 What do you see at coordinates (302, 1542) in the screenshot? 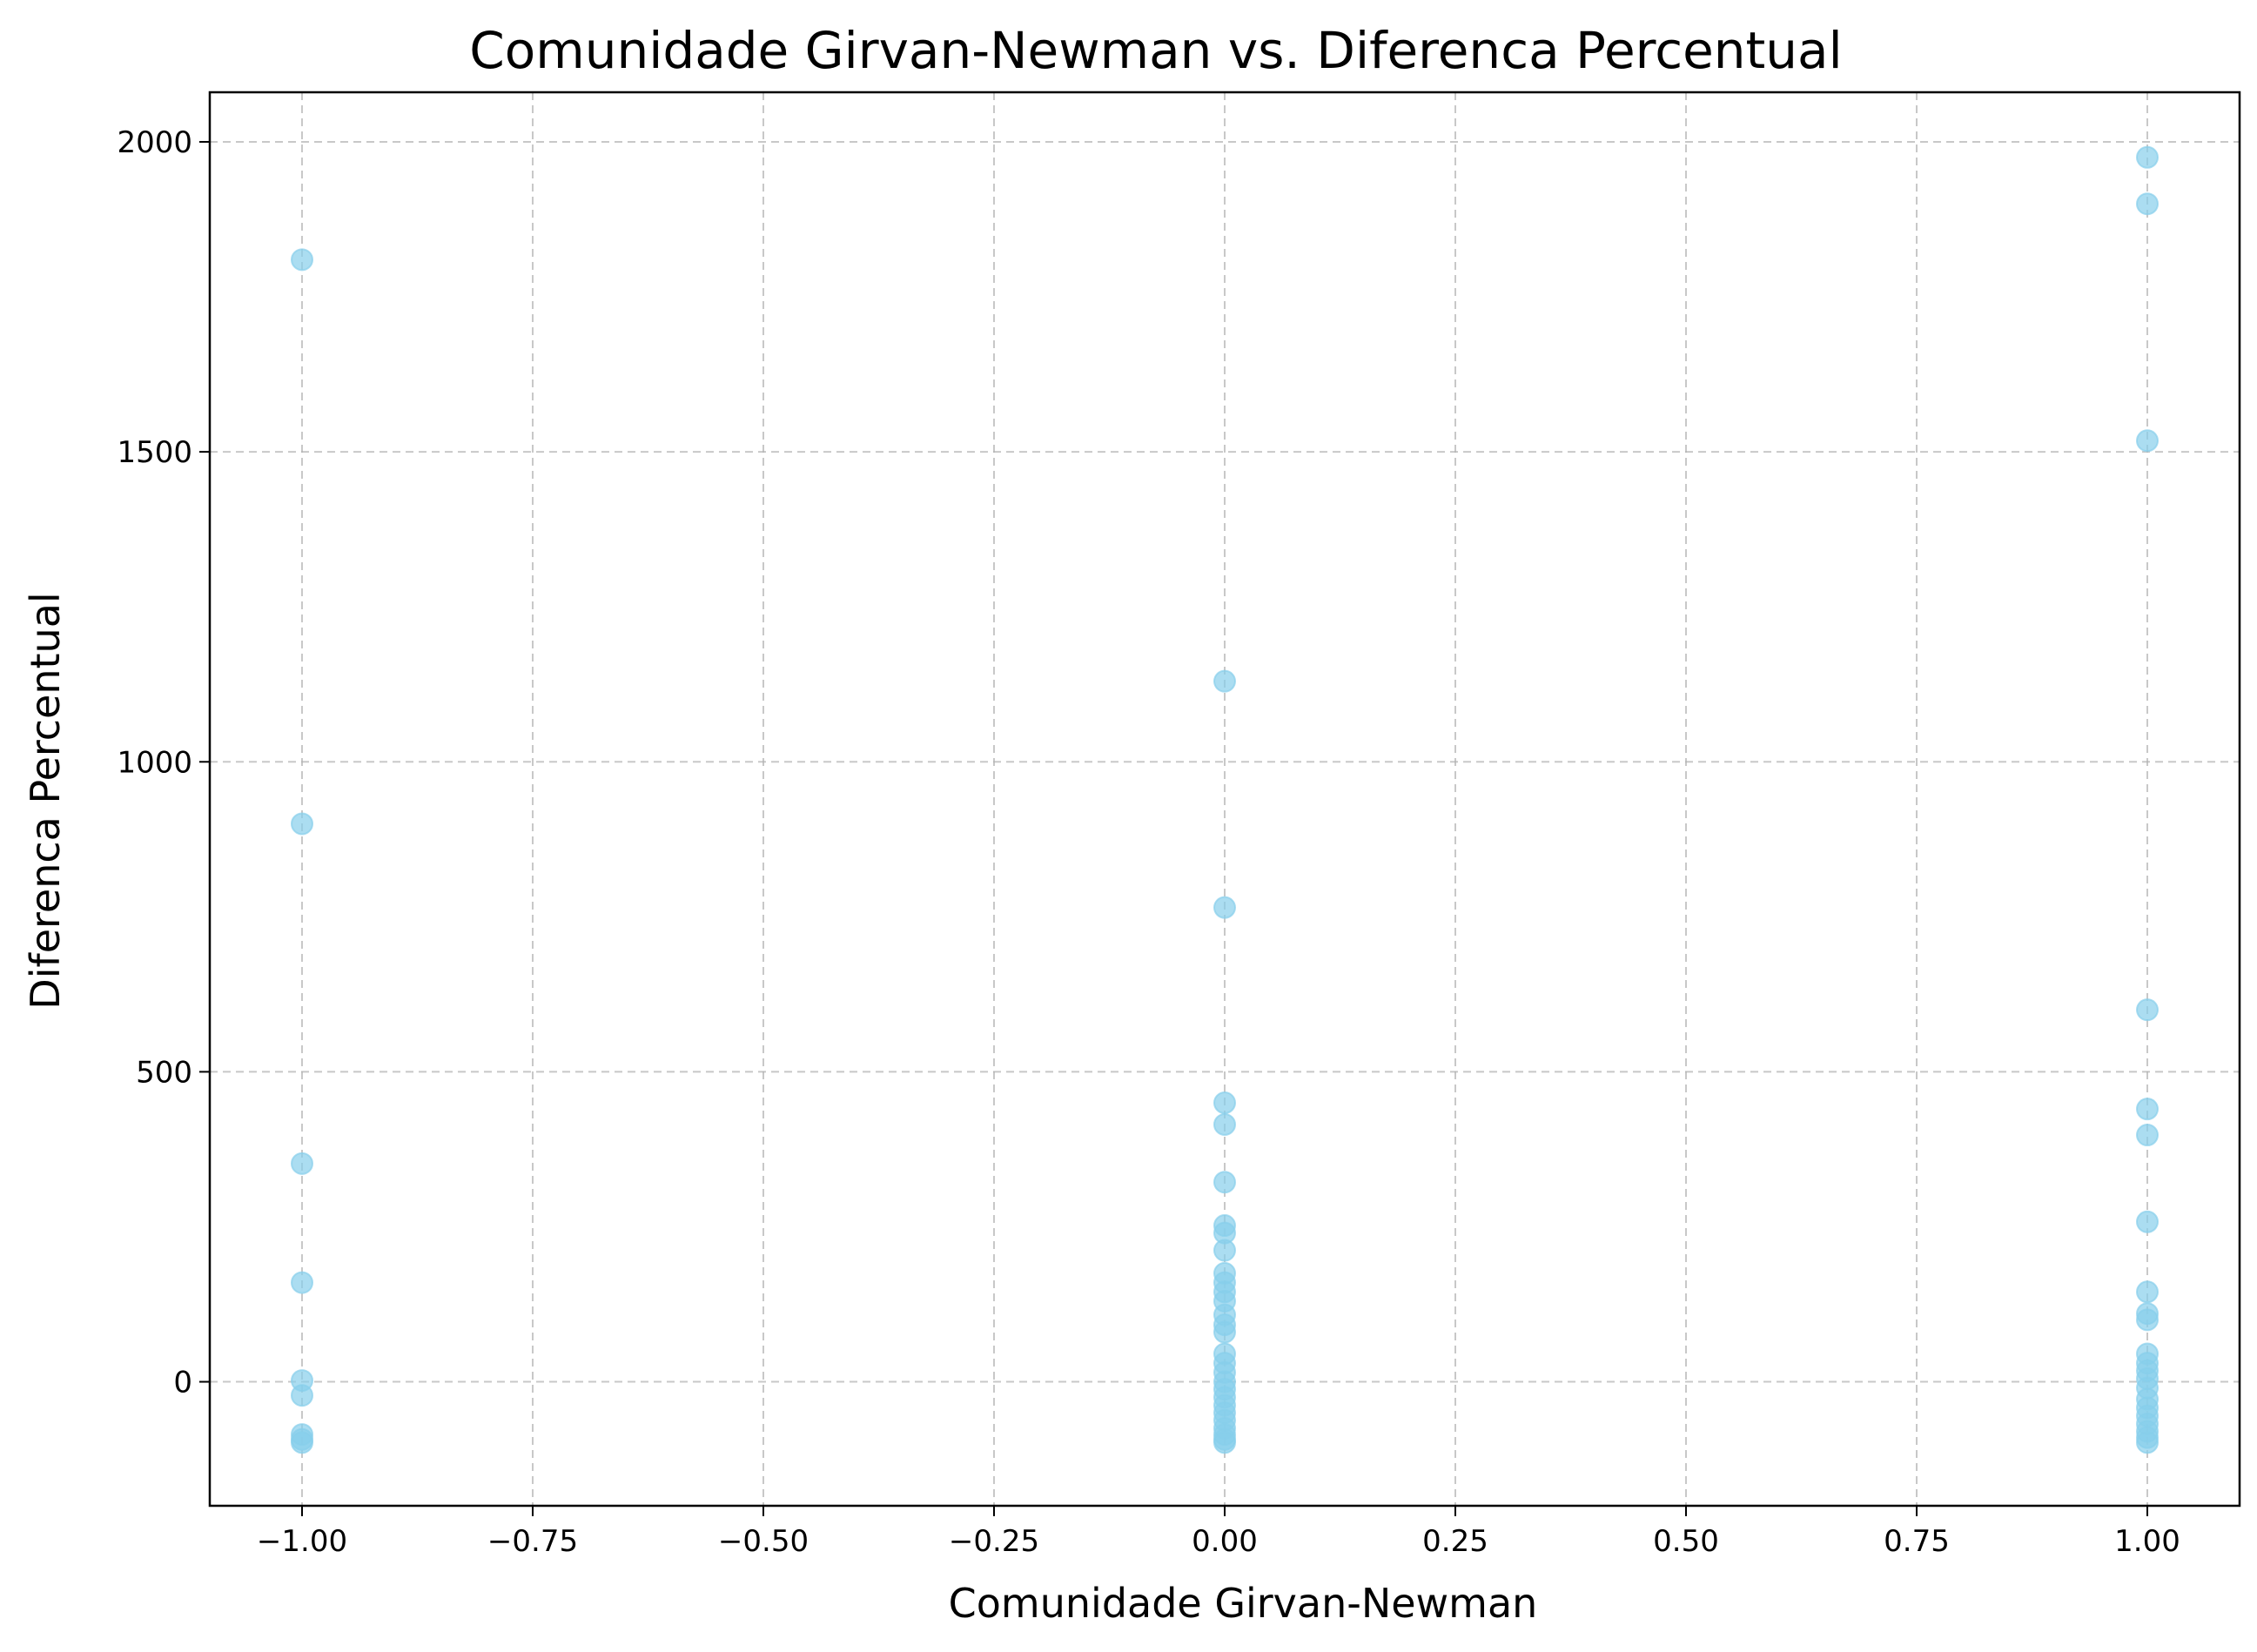
I see `x-tick-label: −1.00` at bounding box center [302, 1542].